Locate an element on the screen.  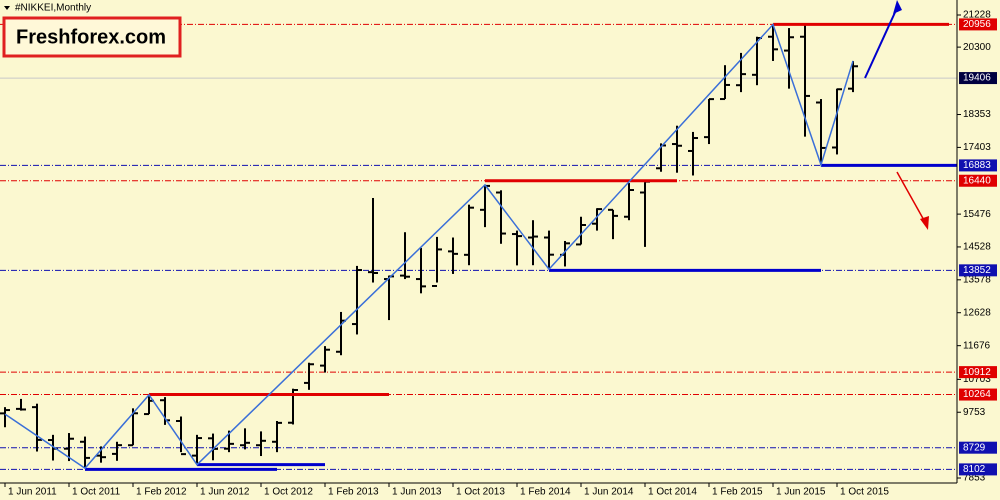
y-tick-label: 7853 is located at coordinates (974, 478).